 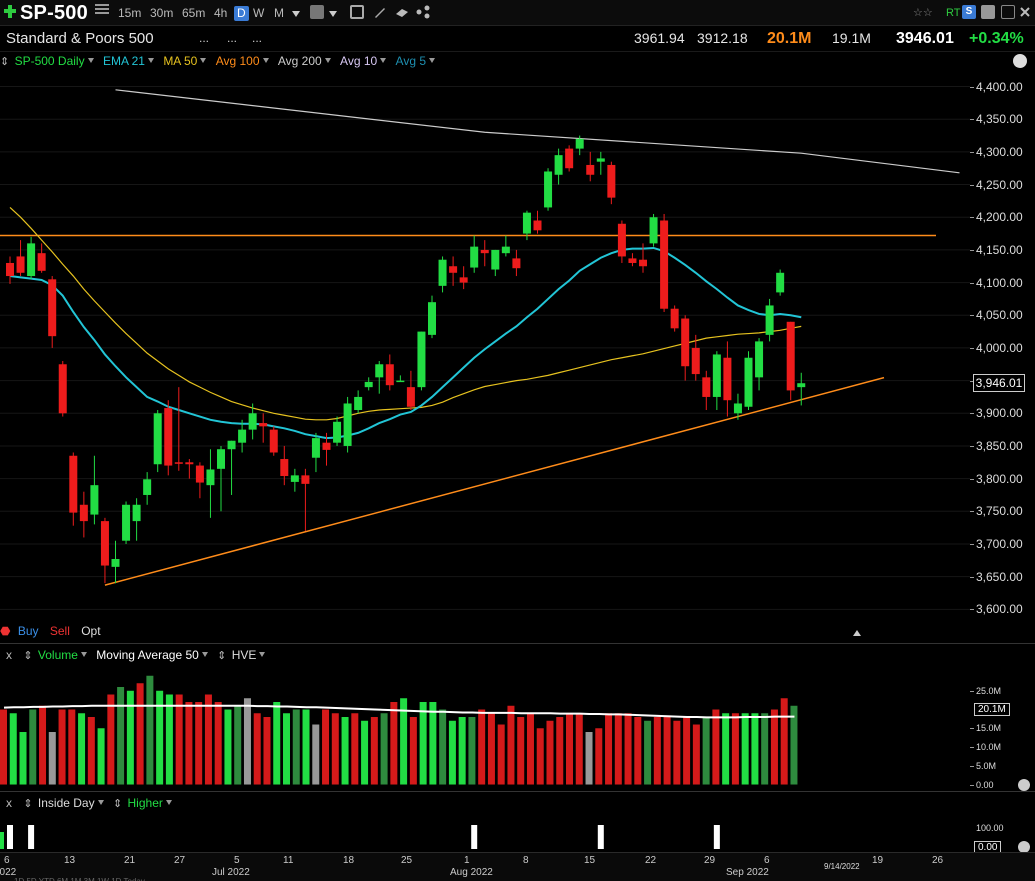 I want to click on pattern-settings-icon, so click(x=1024, y=847).